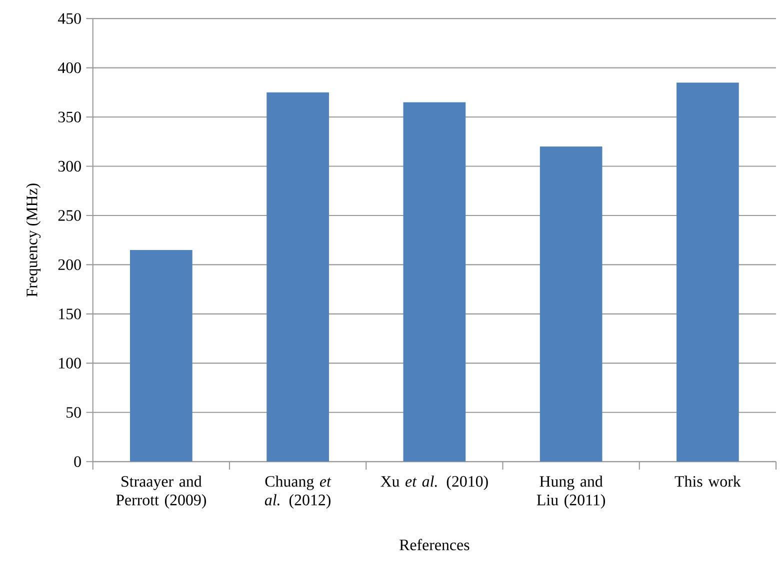  Describe the element at coordinates (33, 240) in the screenshot. I see `y-axis-title: Frequency (MHz)` at that location.